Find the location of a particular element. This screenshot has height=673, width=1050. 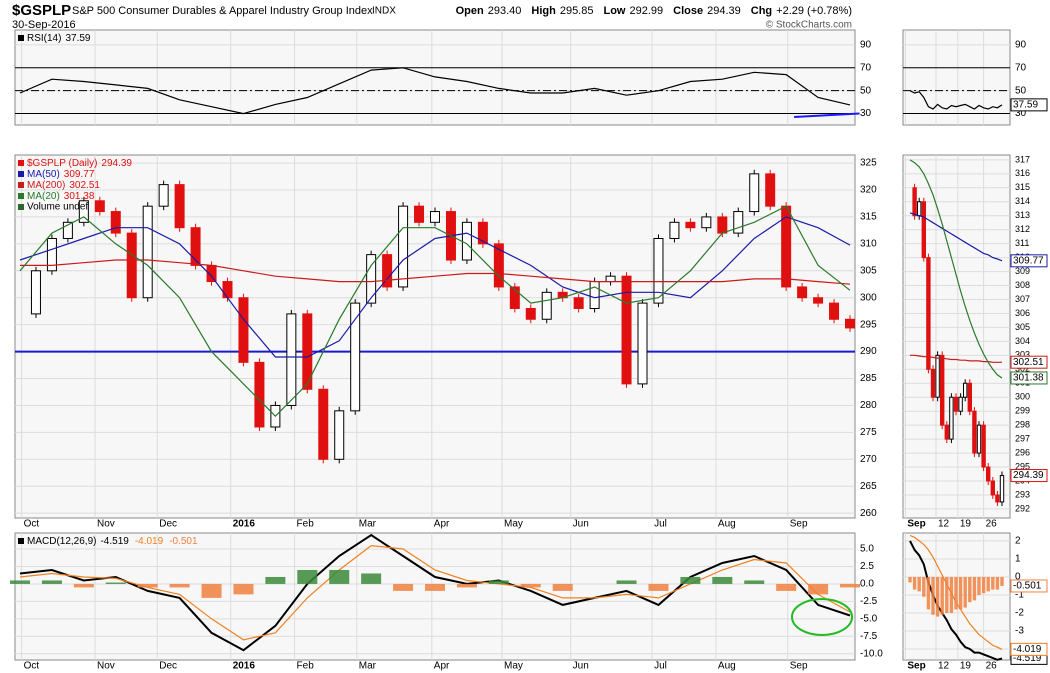

y-tick-label: 297 is located at coordinates (1022, 438).